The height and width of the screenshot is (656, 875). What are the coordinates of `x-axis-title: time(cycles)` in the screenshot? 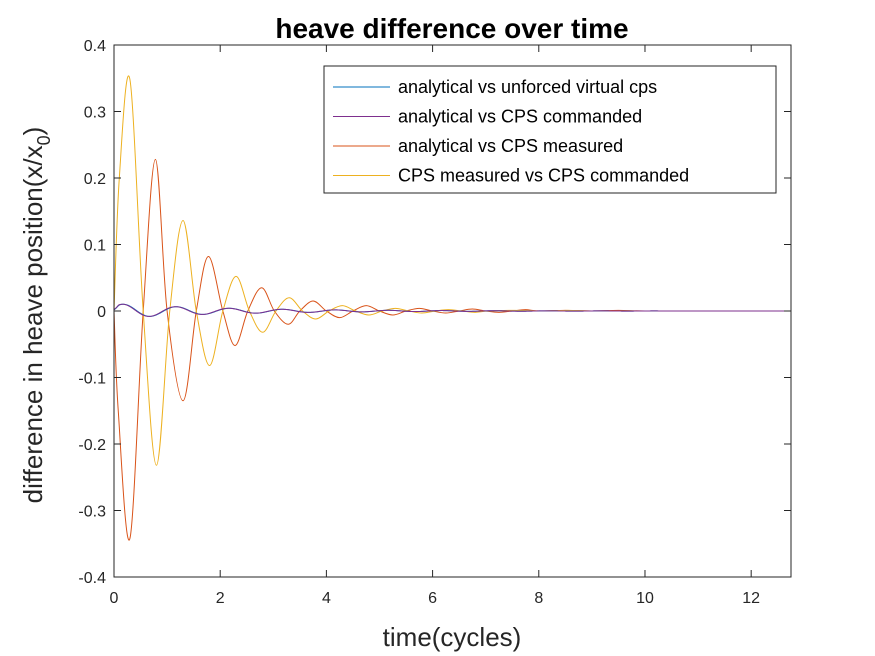 It's located at (452, 637).